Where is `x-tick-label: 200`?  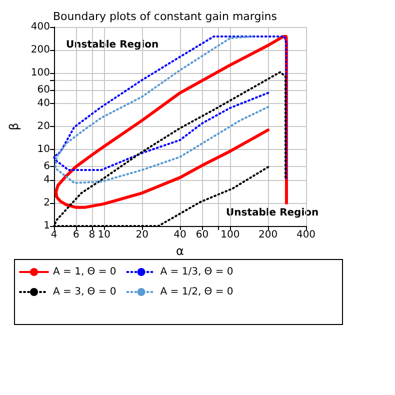
x-tick-label: 200 is located at coordinates (268, 235).